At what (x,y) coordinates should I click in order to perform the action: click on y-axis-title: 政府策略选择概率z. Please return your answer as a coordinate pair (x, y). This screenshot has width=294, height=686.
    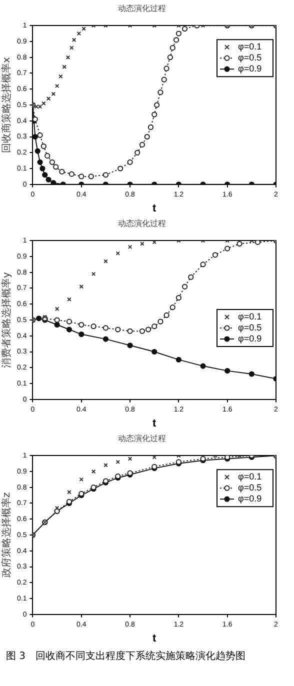
    Looking at the image, I should click on (6, 535).